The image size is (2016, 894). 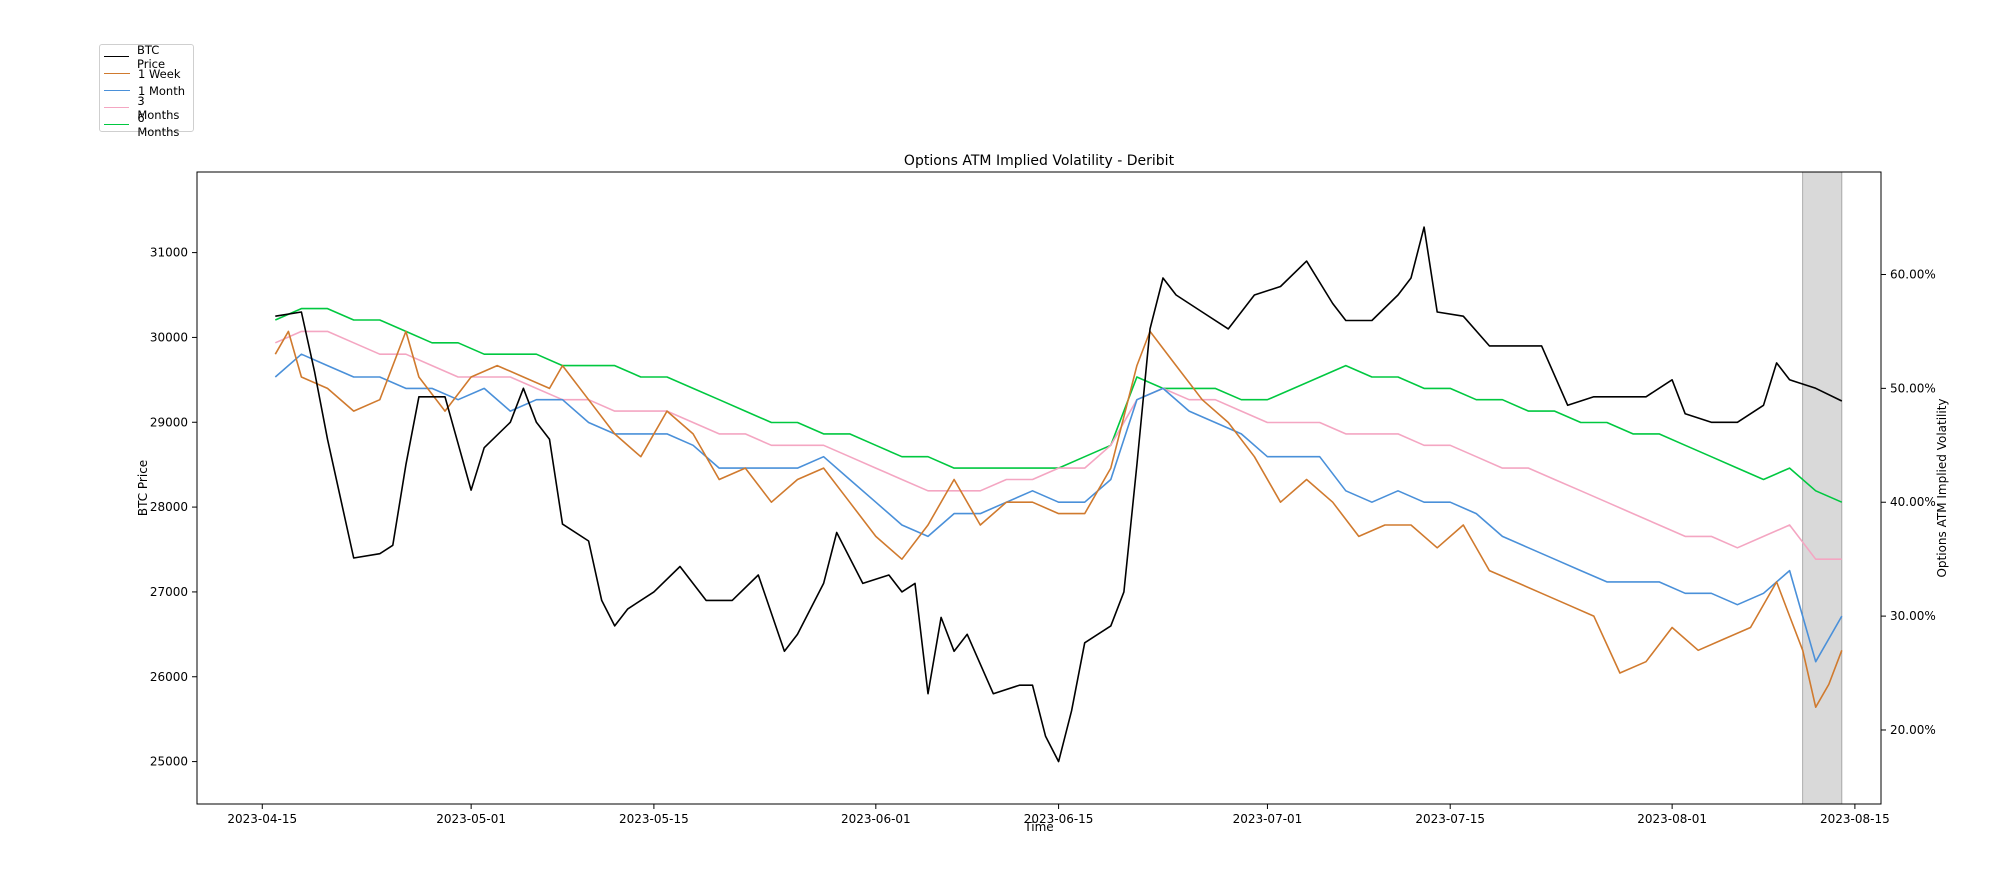 I want to click on x-tick-label: 2023-04-15, so click(x=262, y=819).